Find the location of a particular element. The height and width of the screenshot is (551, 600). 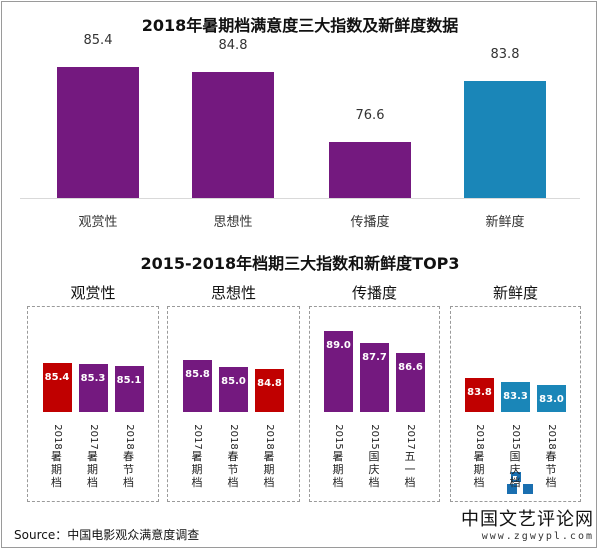

group-0-category-1: 2017 暑期档 is located at coordinates (93, 456).